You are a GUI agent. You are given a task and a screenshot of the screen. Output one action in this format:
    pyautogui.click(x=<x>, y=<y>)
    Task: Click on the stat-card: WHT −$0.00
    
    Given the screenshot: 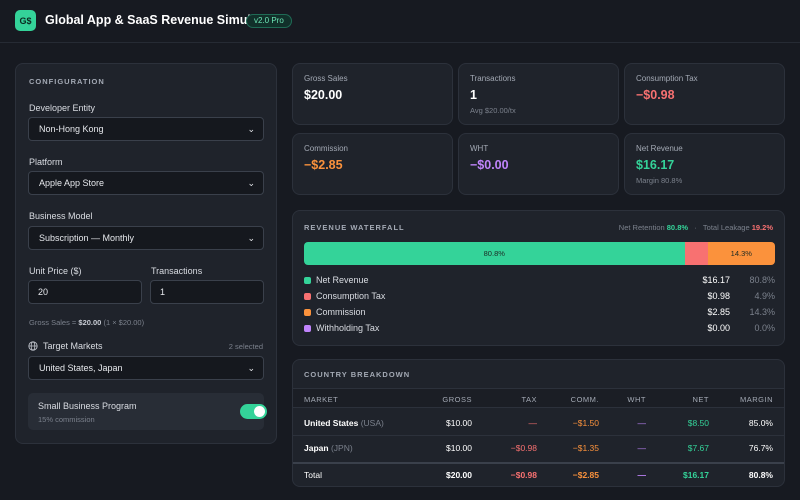 What is the action you would take?
    pyautogui.click(x=538, y=164)
    